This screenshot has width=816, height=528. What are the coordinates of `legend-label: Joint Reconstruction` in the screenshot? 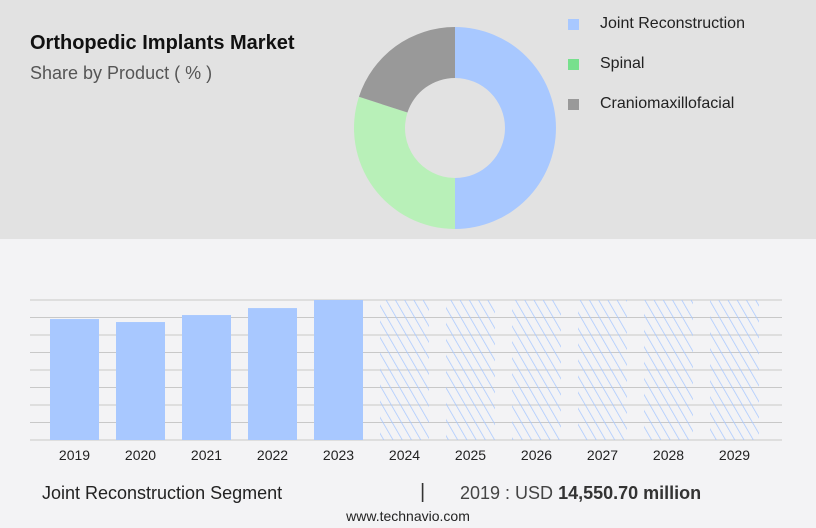 It's located at (672, 23).